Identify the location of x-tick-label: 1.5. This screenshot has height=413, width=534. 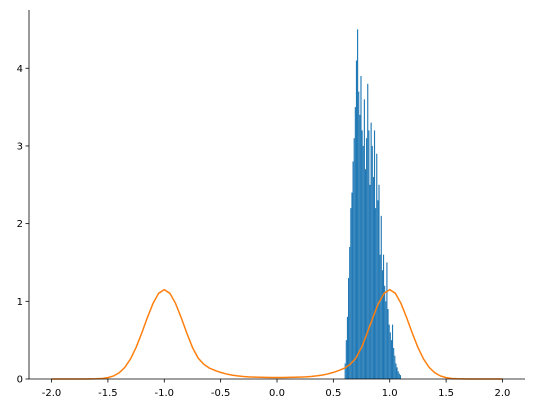
(446, 393).